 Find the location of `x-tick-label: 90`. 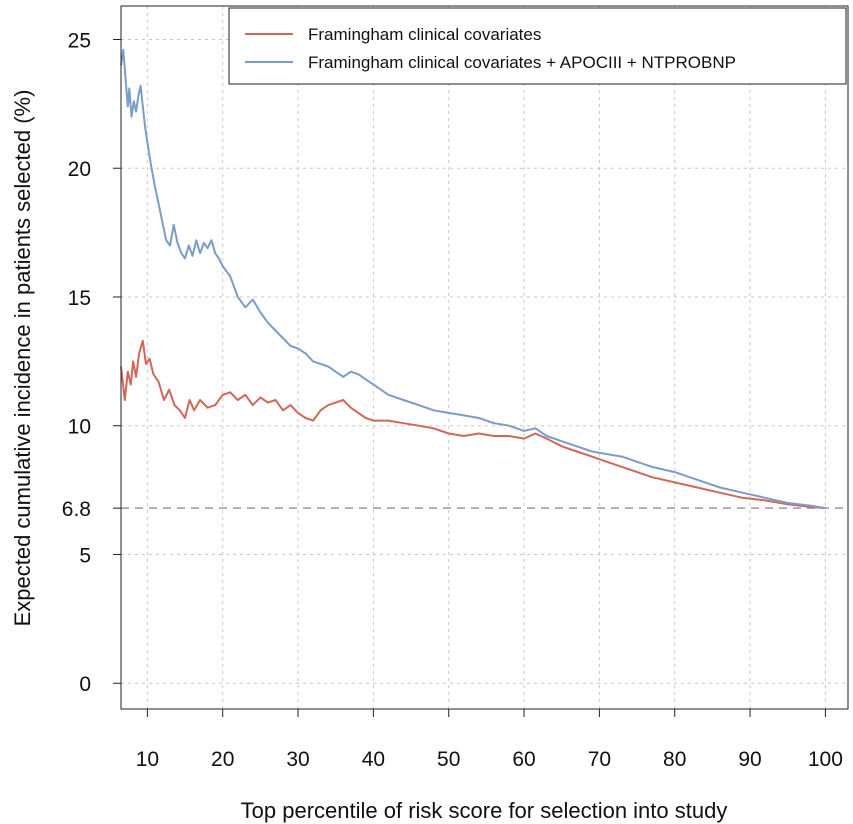

x-tick-label: 90 is located at coordinates (749, 759).